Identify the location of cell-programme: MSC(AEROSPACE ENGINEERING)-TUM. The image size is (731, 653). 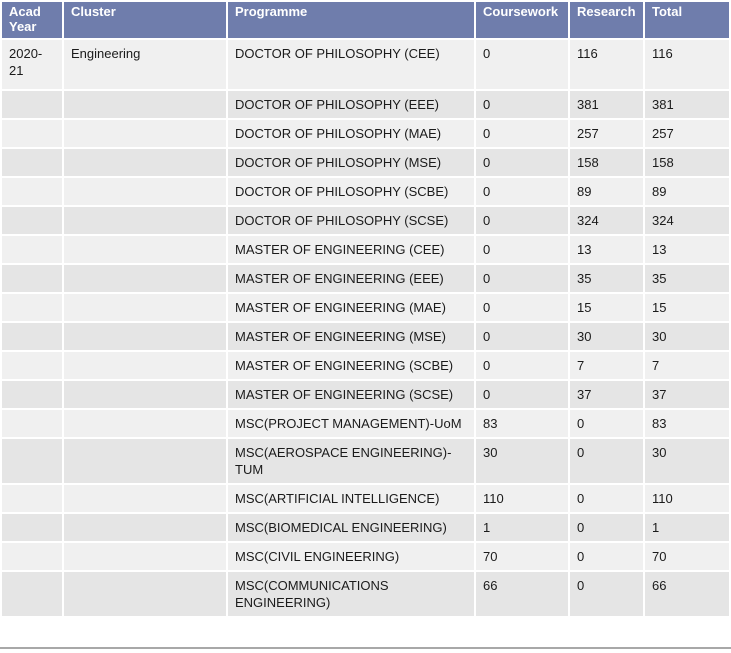
(351, 461).